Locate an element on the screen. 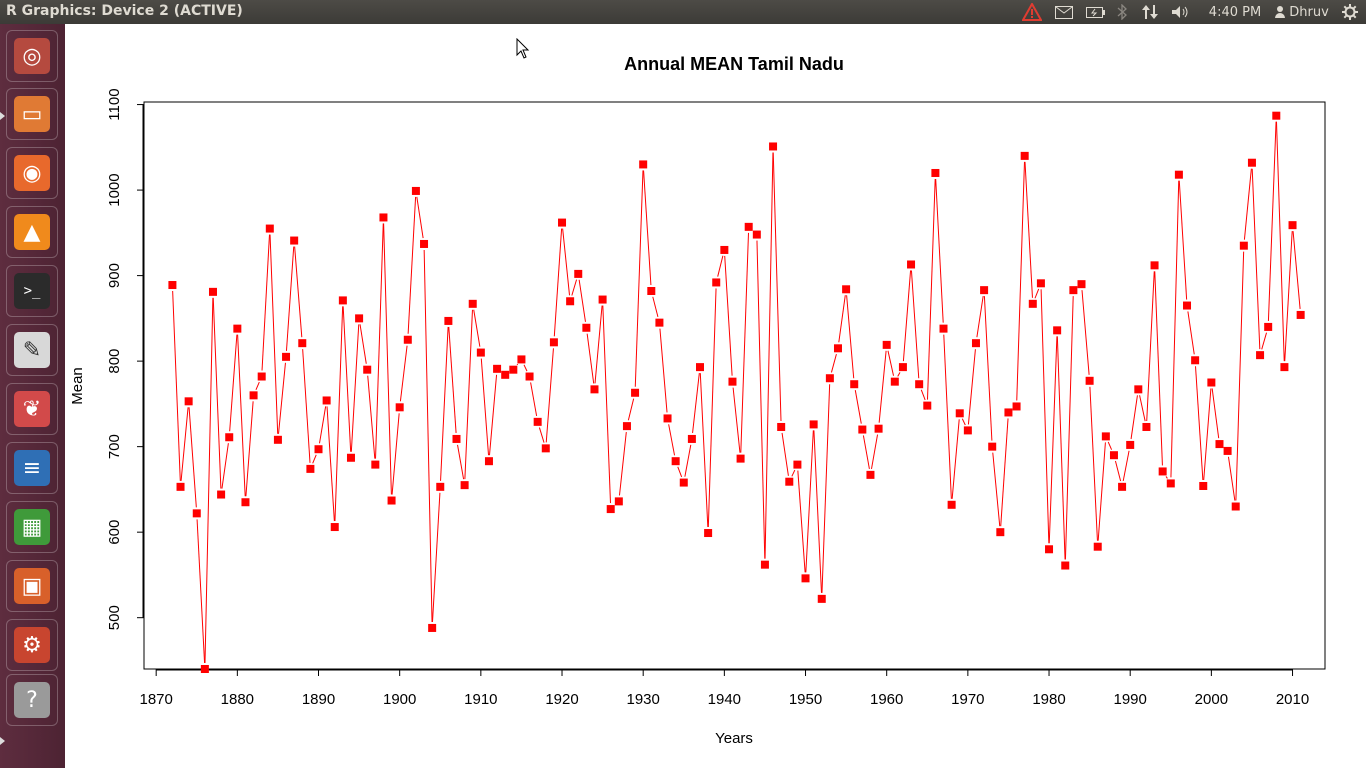 Image resolution: width=1366 pixels, height=768 pixels. launcher-files: ▭ is located at coordinates (32, 114).